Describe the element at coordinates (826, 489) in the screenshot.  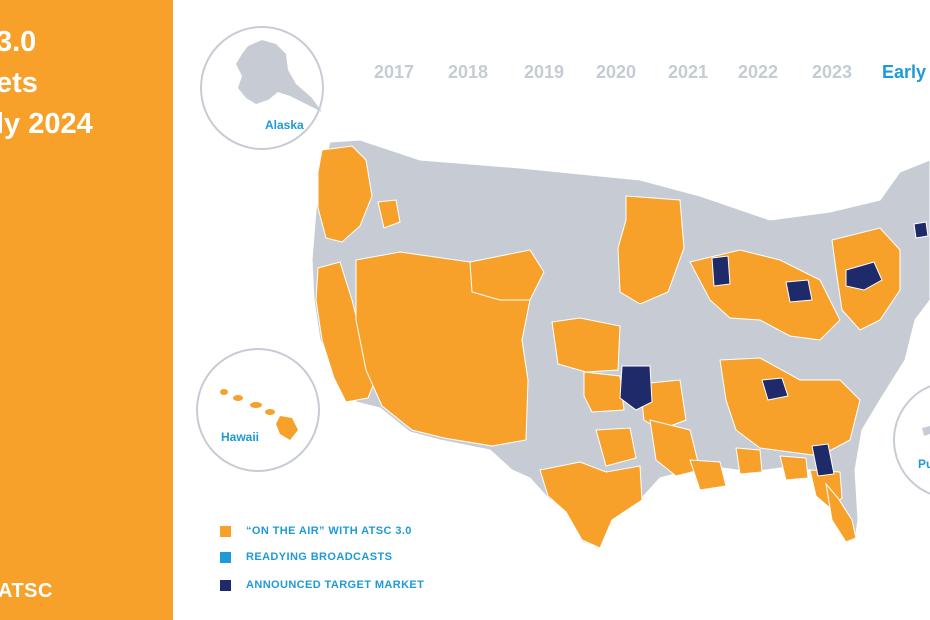
I see `market-north-florida` at that location.